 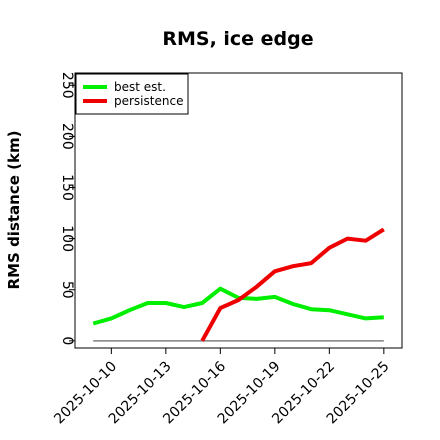 What do you see at coordinates (67, 238) in the screenshot?
I see `y-tick-label: 100` at bounding box center [67, 238].